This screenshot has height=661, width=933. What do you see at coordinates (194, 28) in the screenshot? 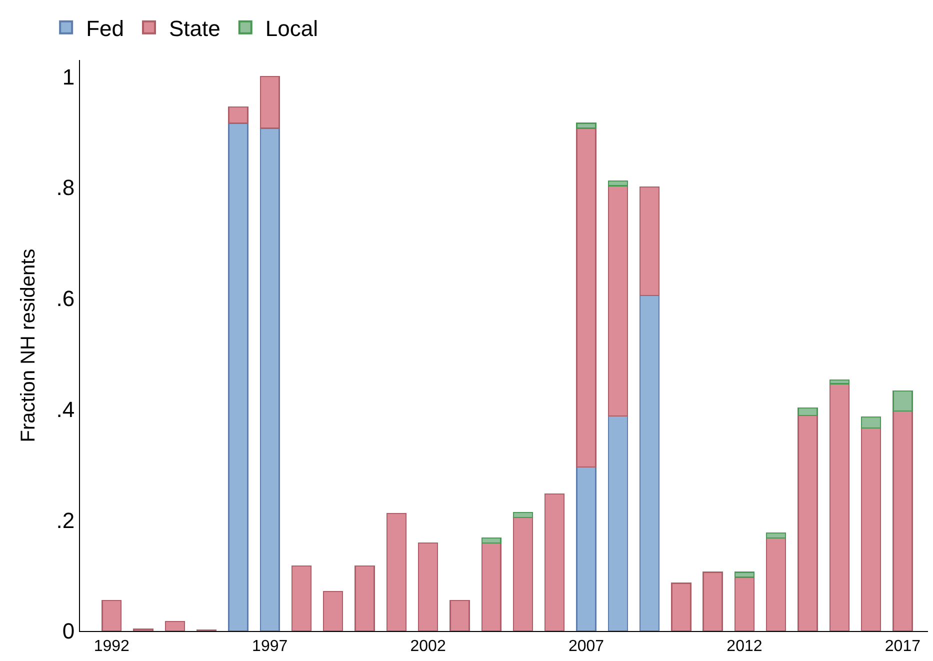
I see `legend-label: State` at bounding box center [194, 28].